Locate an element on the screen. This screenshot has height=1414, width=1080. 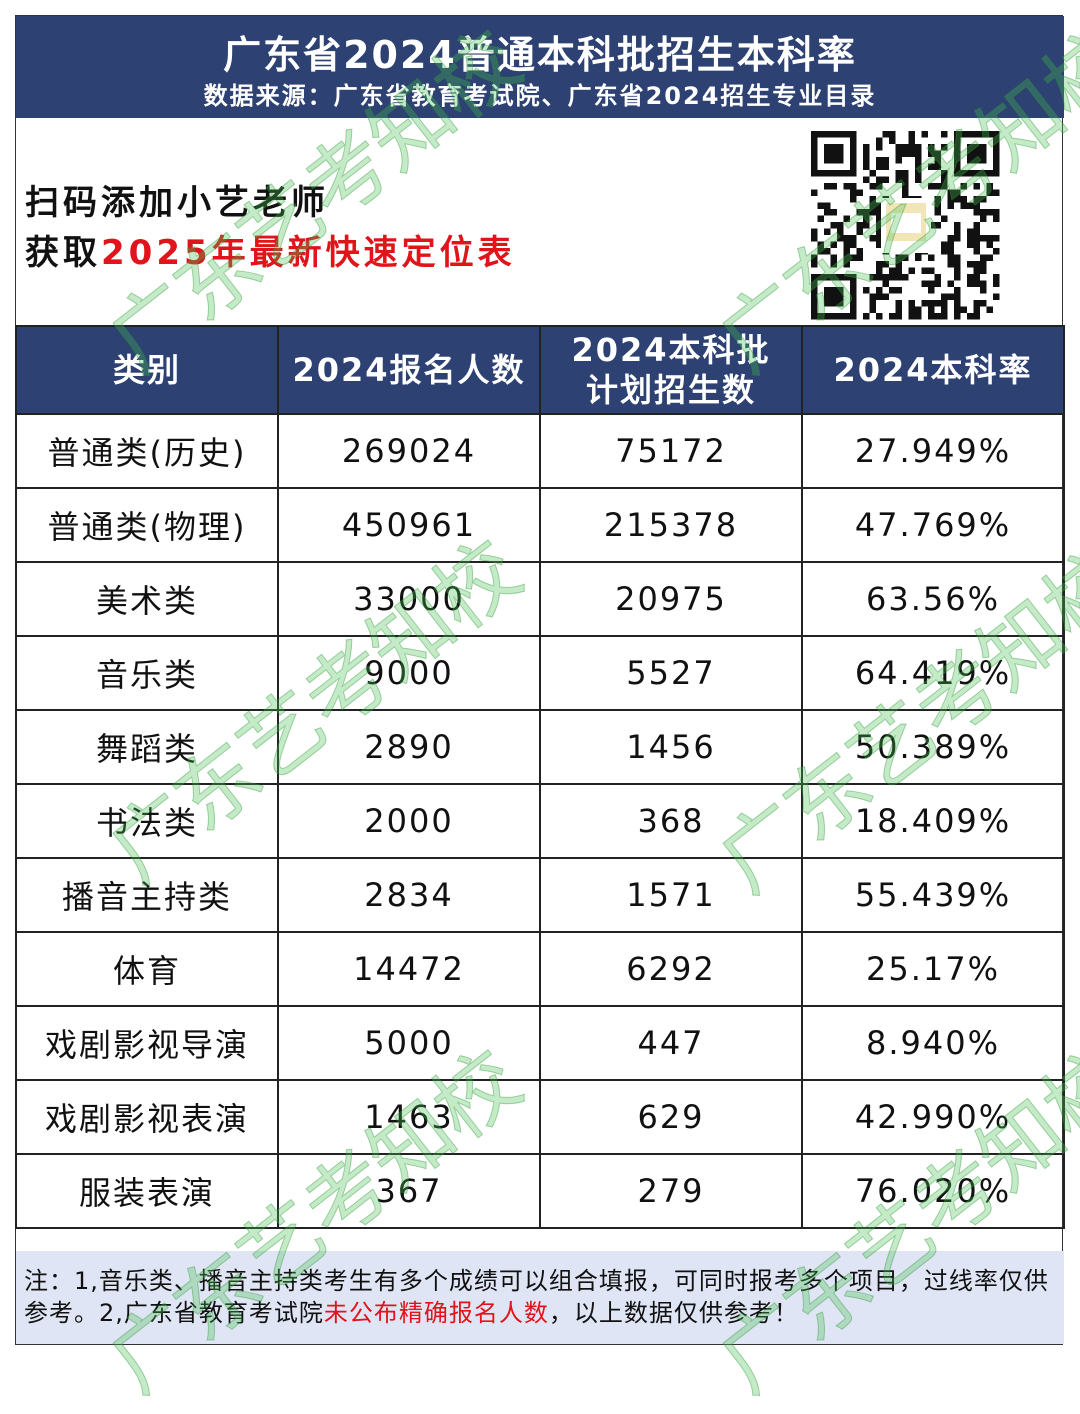
table-cell: 播音主持类 is located at coordinates (147, 895).